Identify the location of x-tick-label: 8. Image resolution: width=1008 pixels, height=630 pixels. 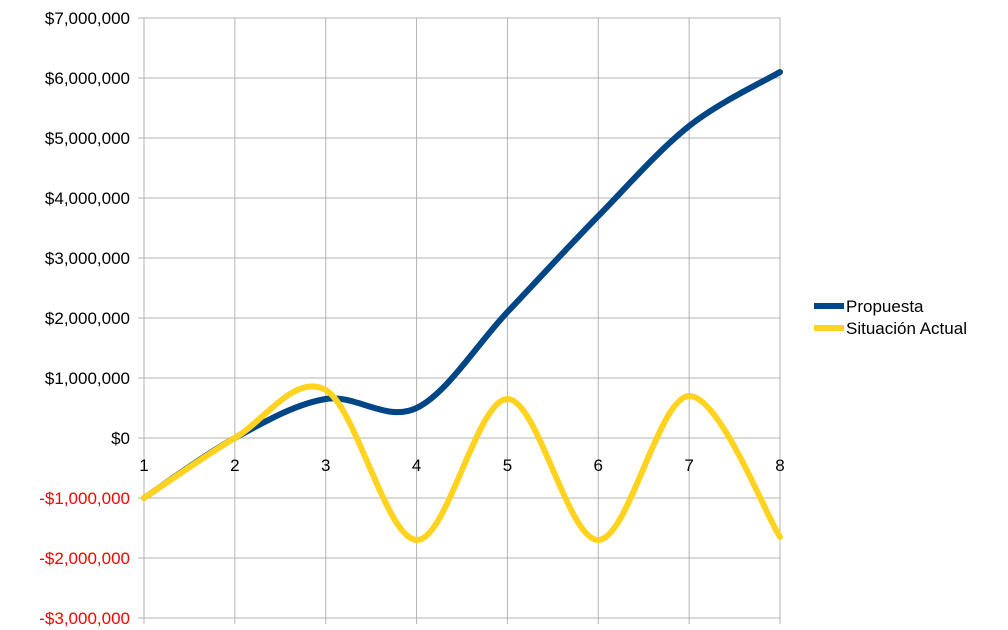
(779, 465).